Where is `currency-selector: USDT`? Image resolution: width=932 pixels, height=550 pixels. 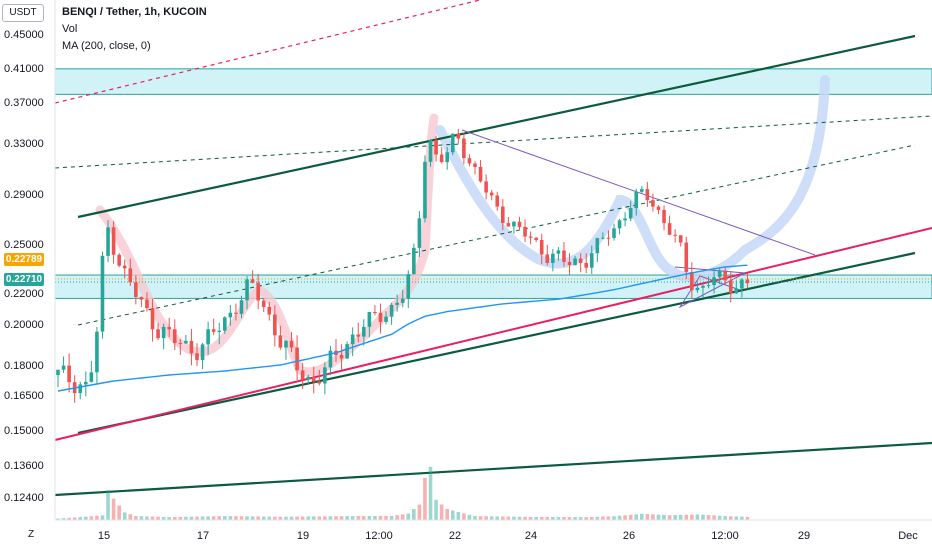
currency-selector: USDT is located at coordinates (23, 13).